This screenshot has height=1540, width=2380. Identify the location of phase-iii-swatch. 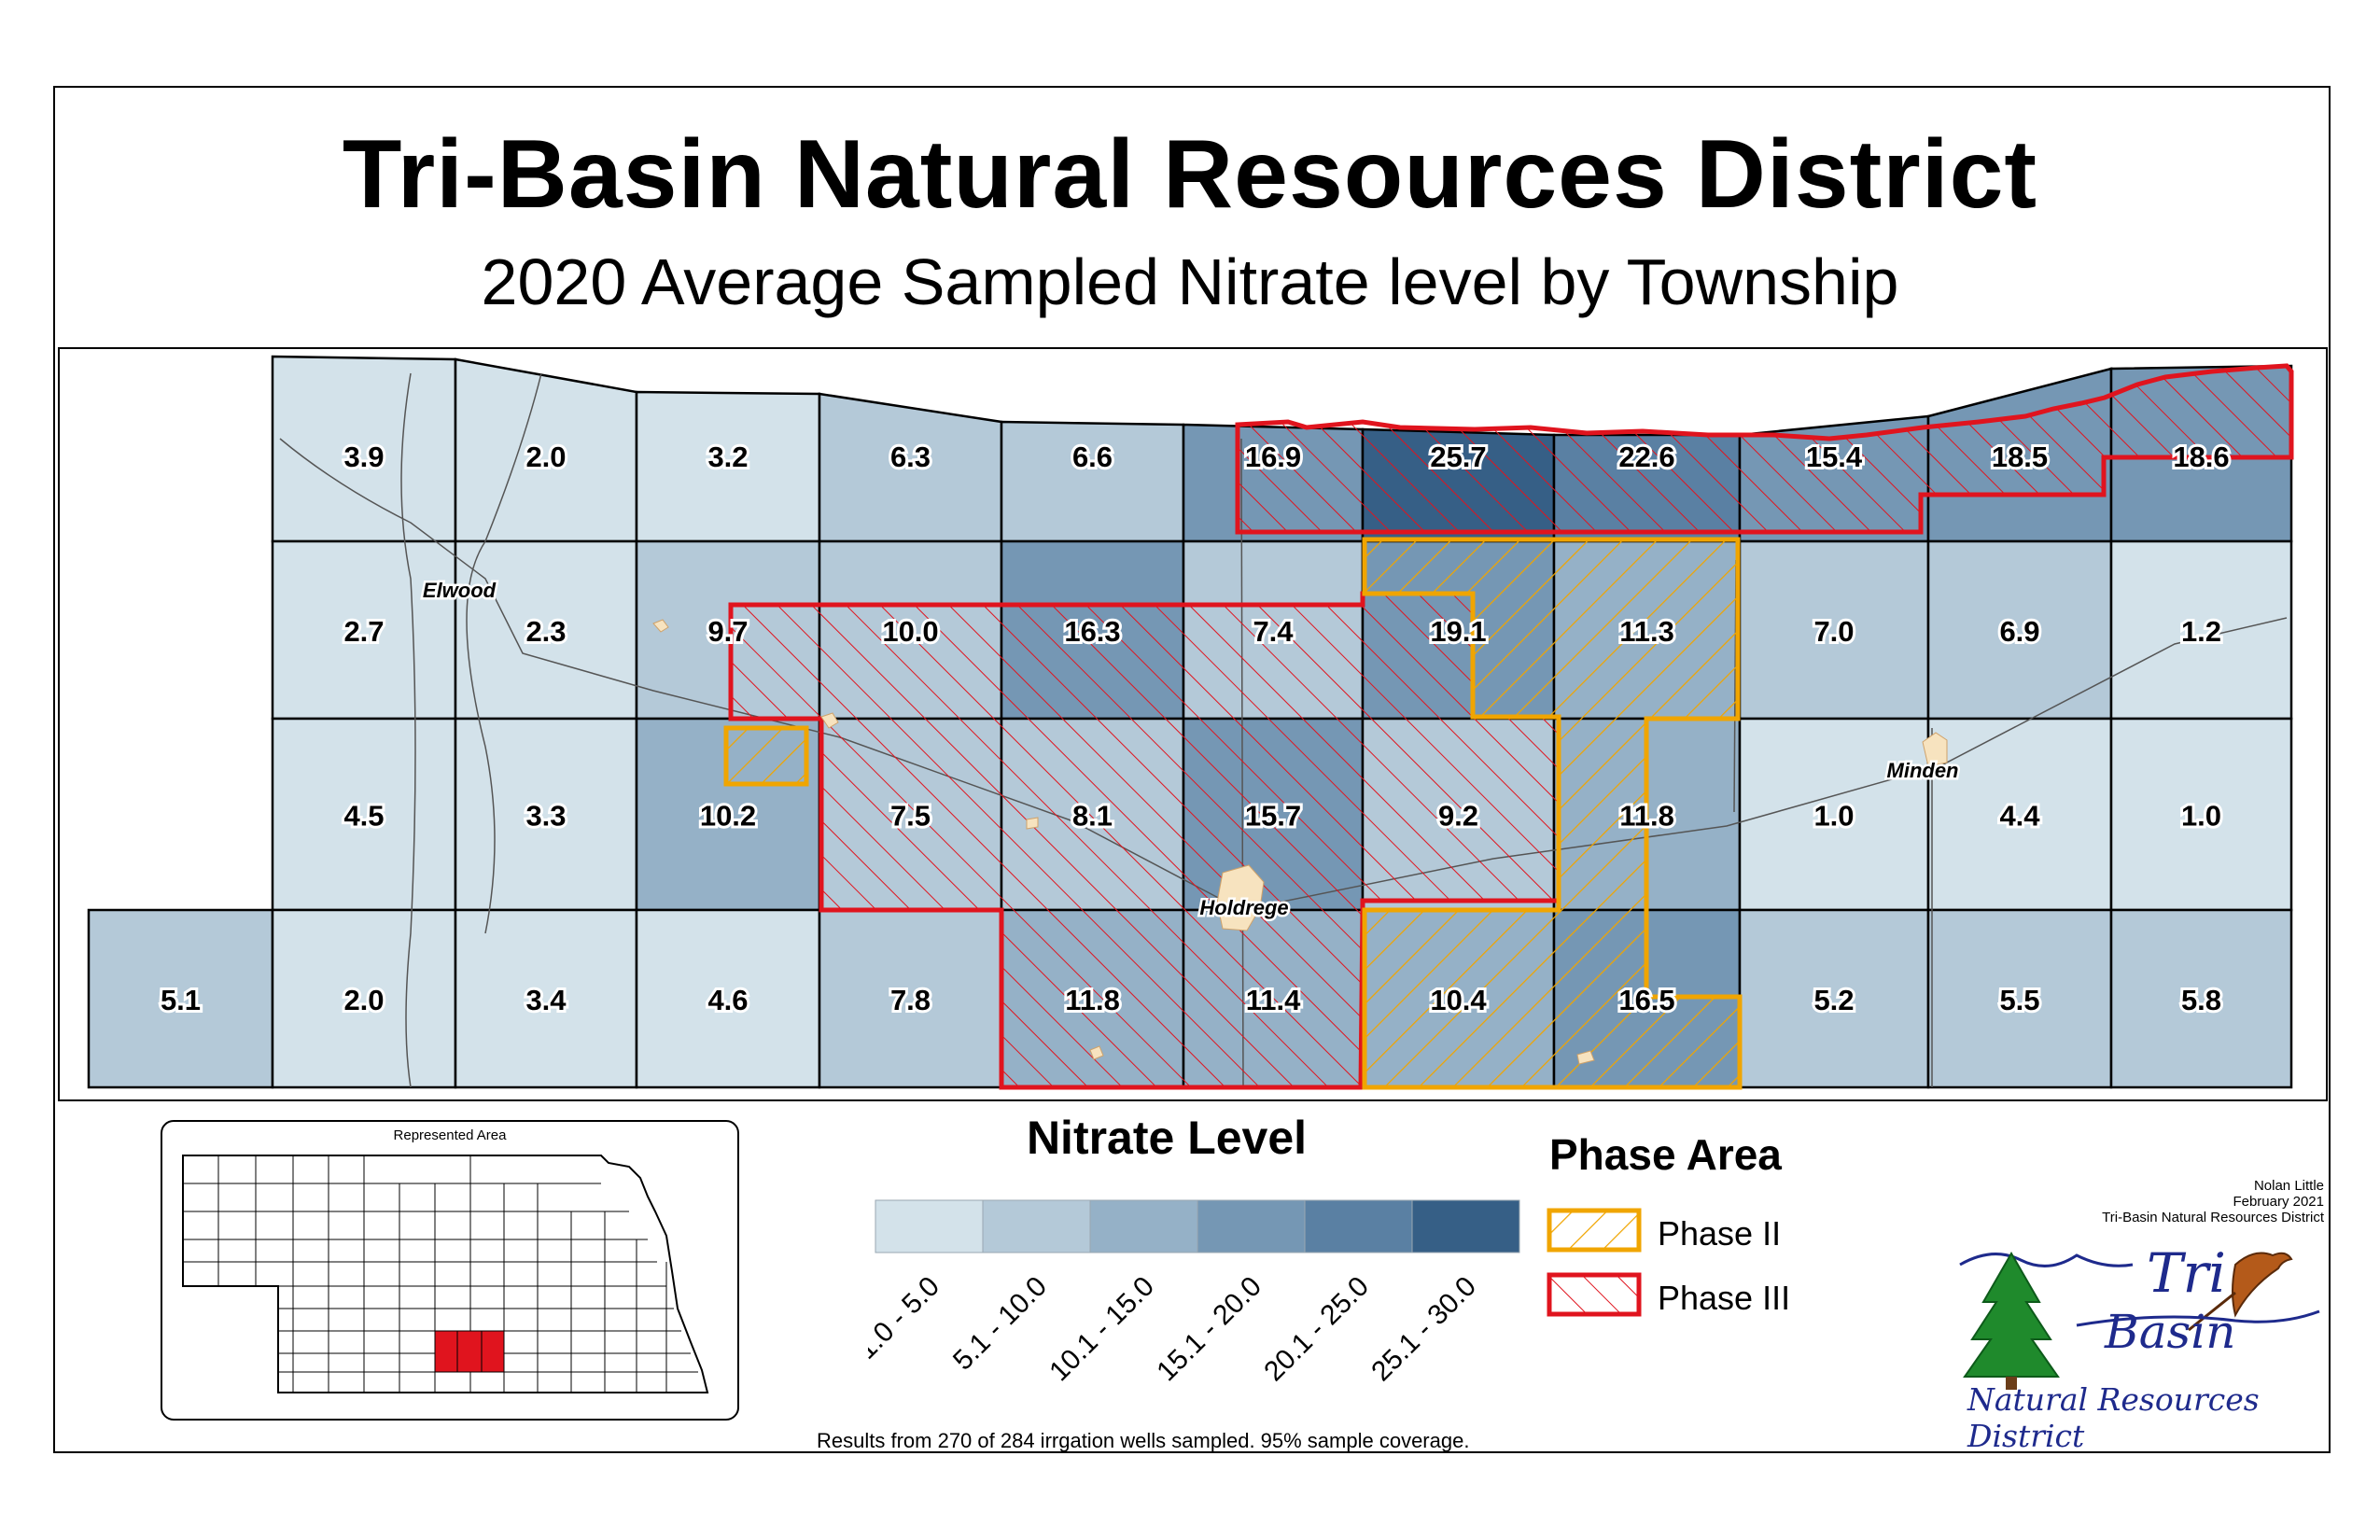
(1594, 1294).